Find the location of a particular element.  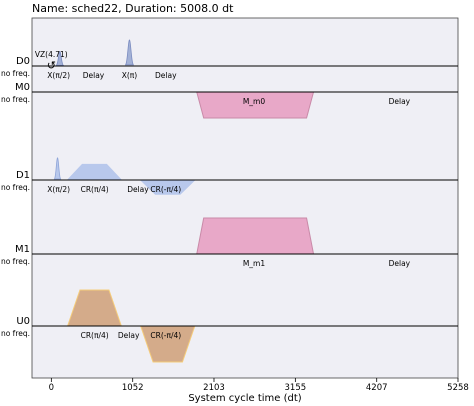

m1-channel-name: M1 is located at coordinates (22, 249).